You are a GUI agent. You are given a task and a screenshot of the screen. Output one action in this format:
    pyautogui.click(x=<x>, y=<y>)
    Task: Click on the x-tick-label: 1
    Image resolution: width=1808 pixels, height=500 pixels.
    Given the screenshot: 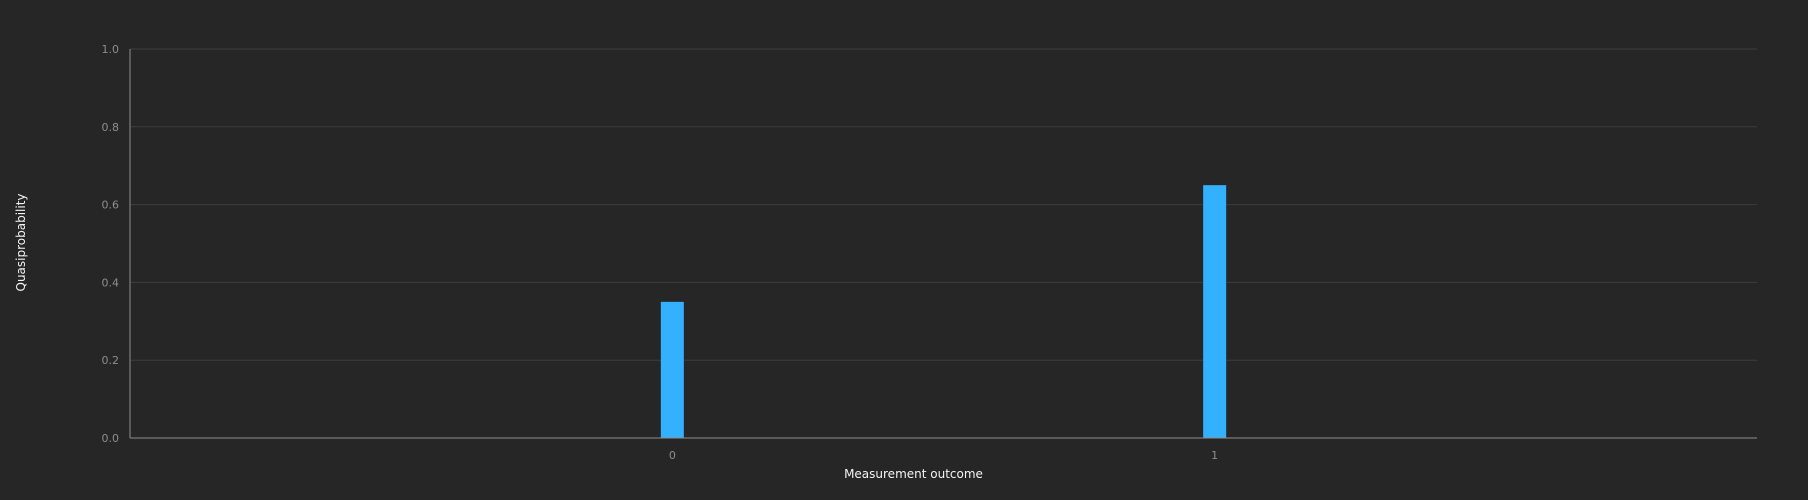 What is the action you would take?
    pyautogui.click(x=1214, y=455)
    